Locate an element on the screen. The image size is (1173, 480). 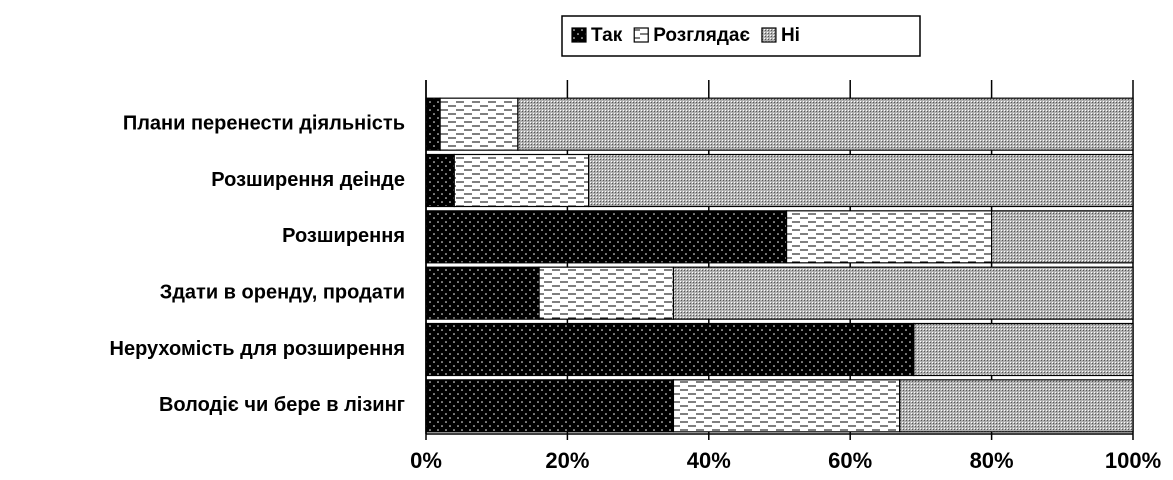
x-tick-label: 20% is located at coordinates (567, 460).